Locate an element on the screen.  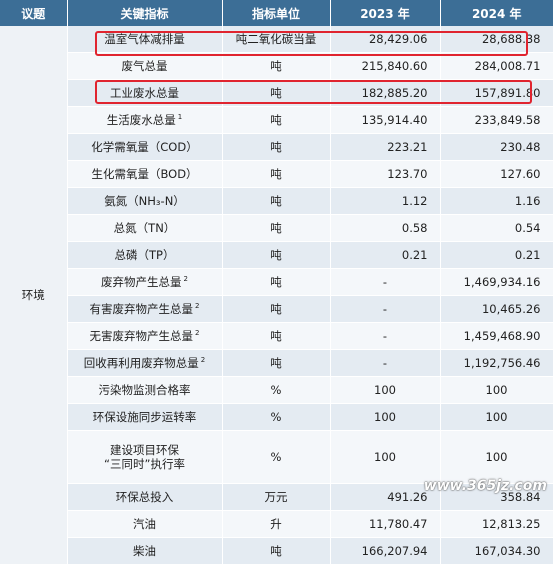
table-row: 建设项目环保 “三同时”执行率% 100 100 is located at coordinates (276, 457).